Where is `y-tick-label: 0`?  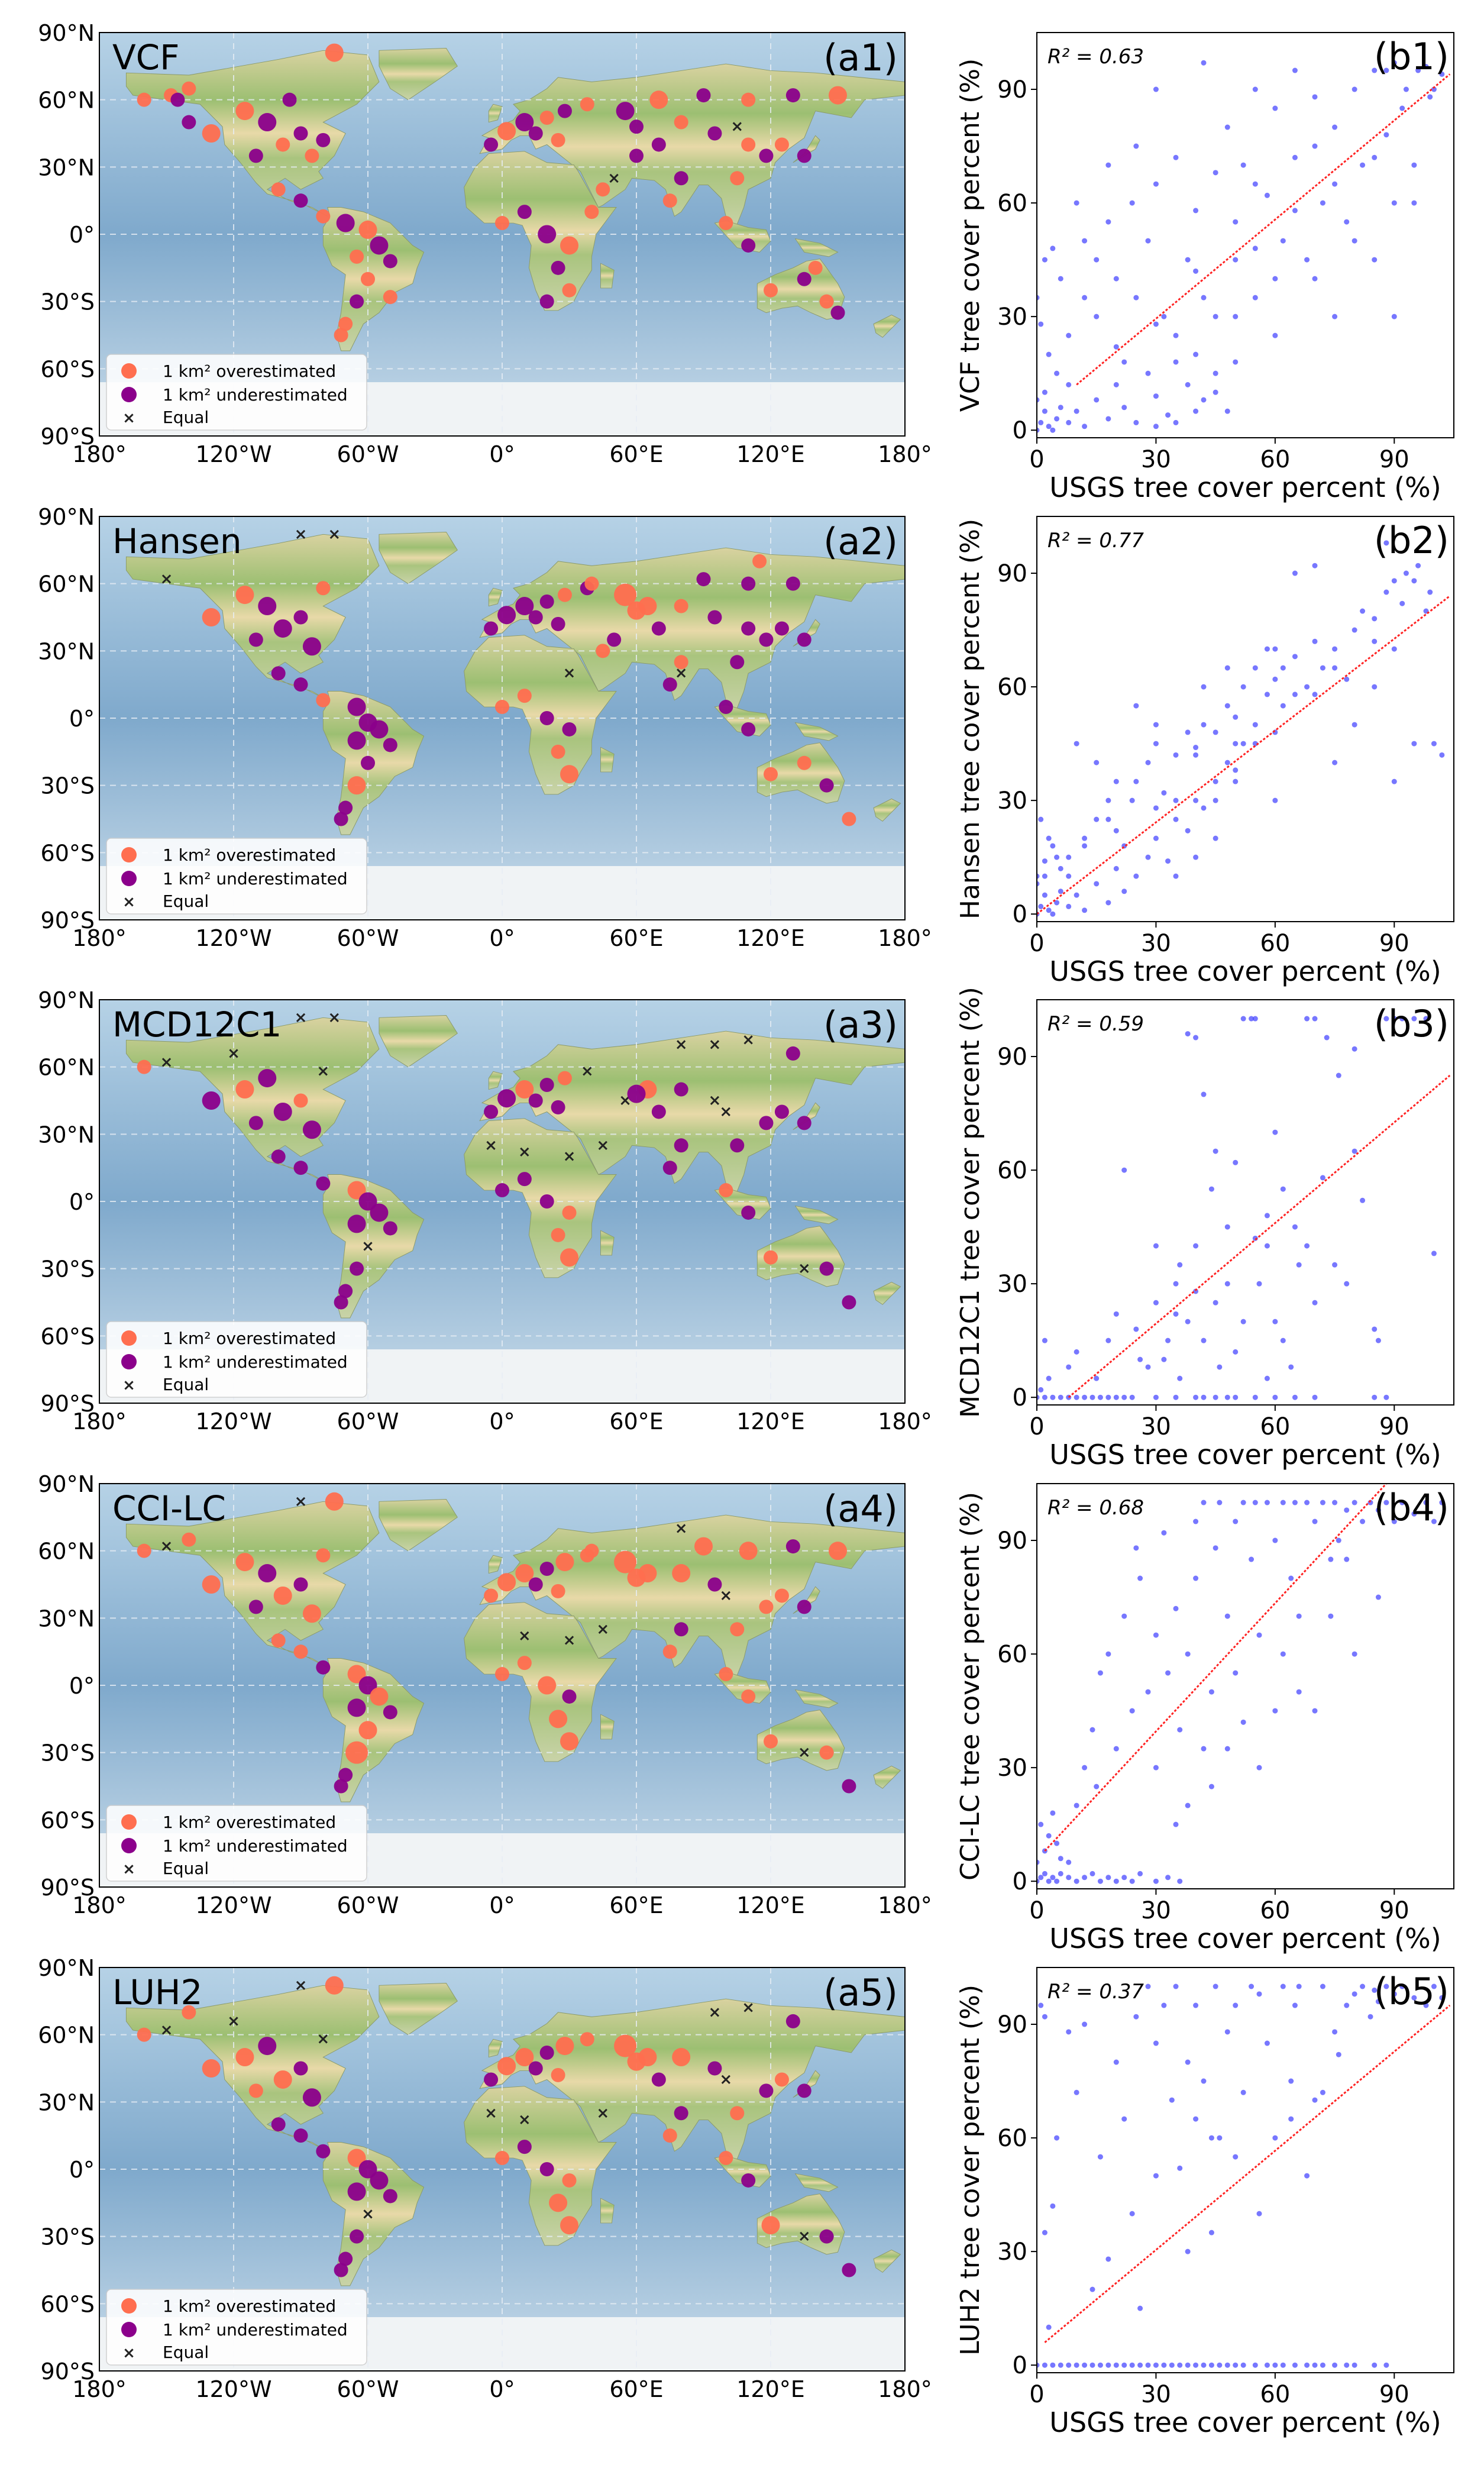
y-tick-label: 0 is located at coordinates (1020, 1881).